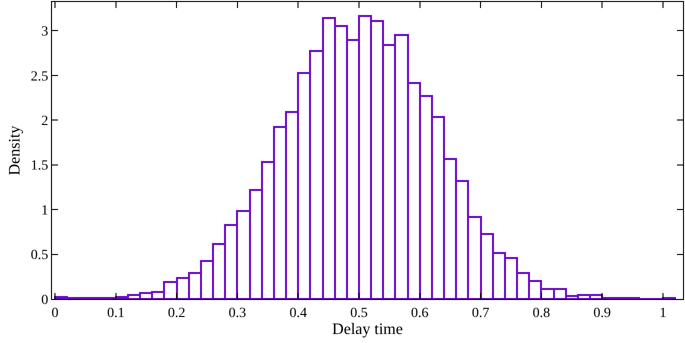 Image resolution: width=685 pixels, height=343 pixels. Describe the element at coordinates (359, 313) in the screenshot. I see `x-tick-label: 0.5` at that location.